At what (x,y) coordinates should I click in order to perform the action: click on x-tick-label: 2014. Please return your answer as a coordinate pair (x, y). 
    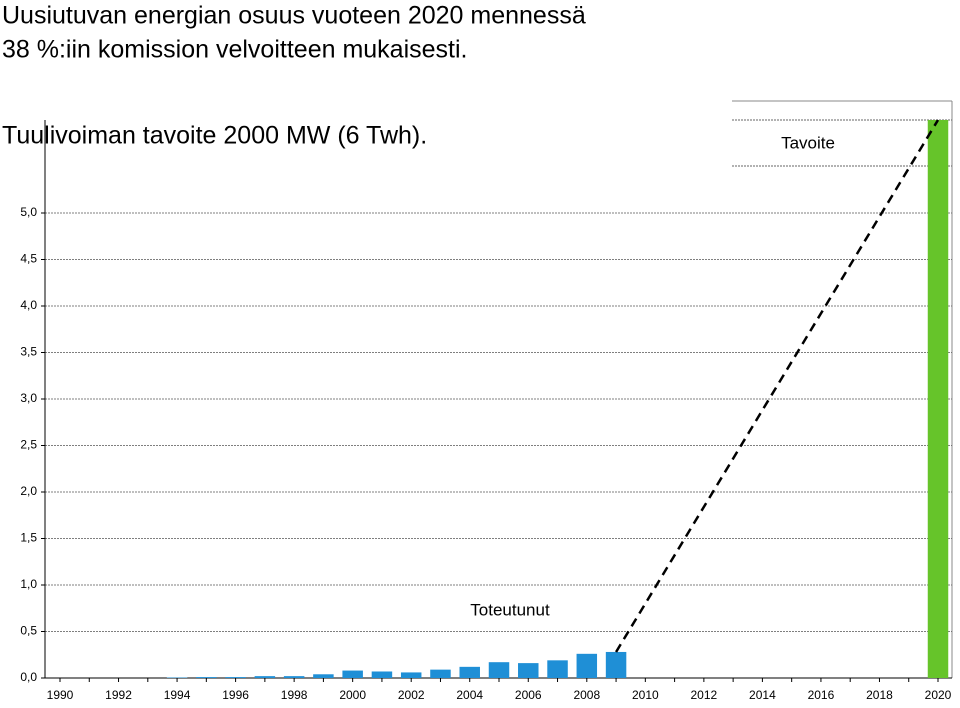
    Looking at the image, I should click on (762, 695).